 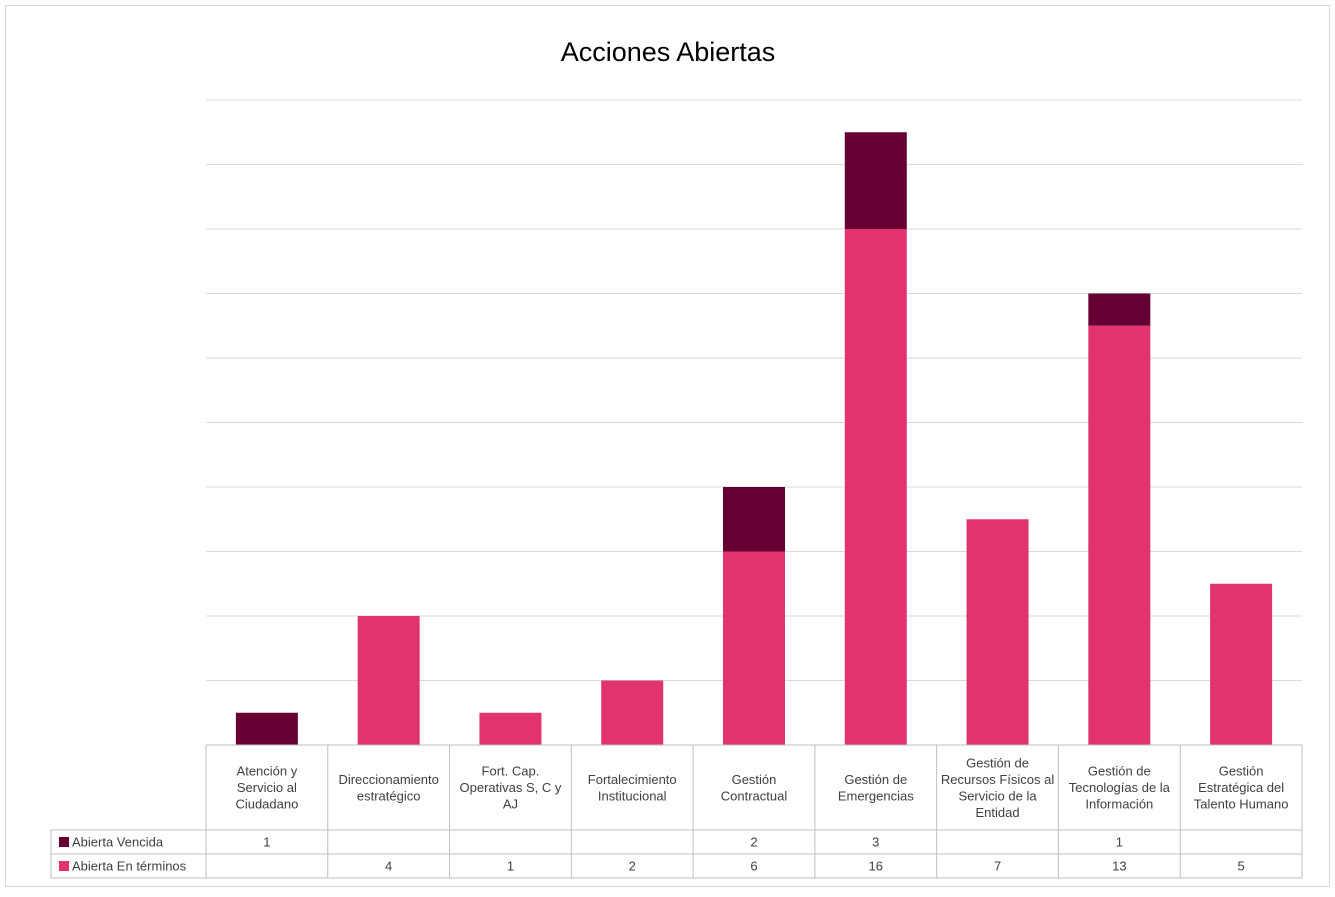 What do you see at coordinates (1240, 866) in the screenshot?
I see `data-value-label: 5` at bounding box center [1240, 866].